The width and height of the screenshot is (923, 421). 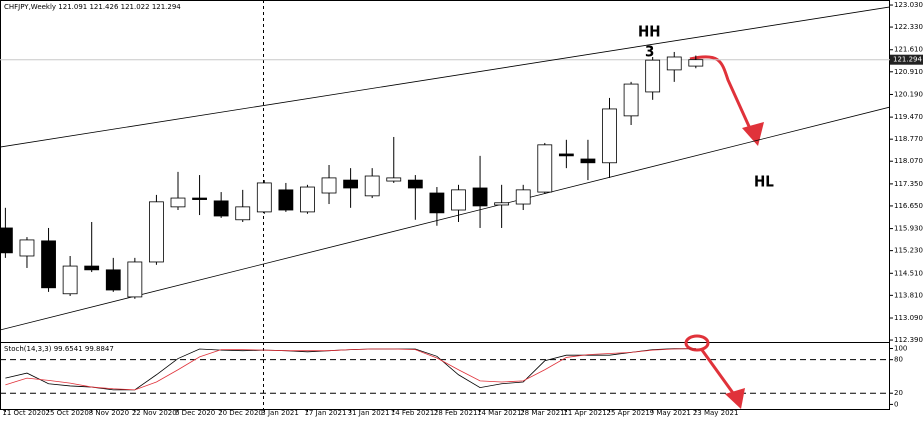 I want to click on x-tick-label: 14 Mar 2021, so click(x=499, y=413).